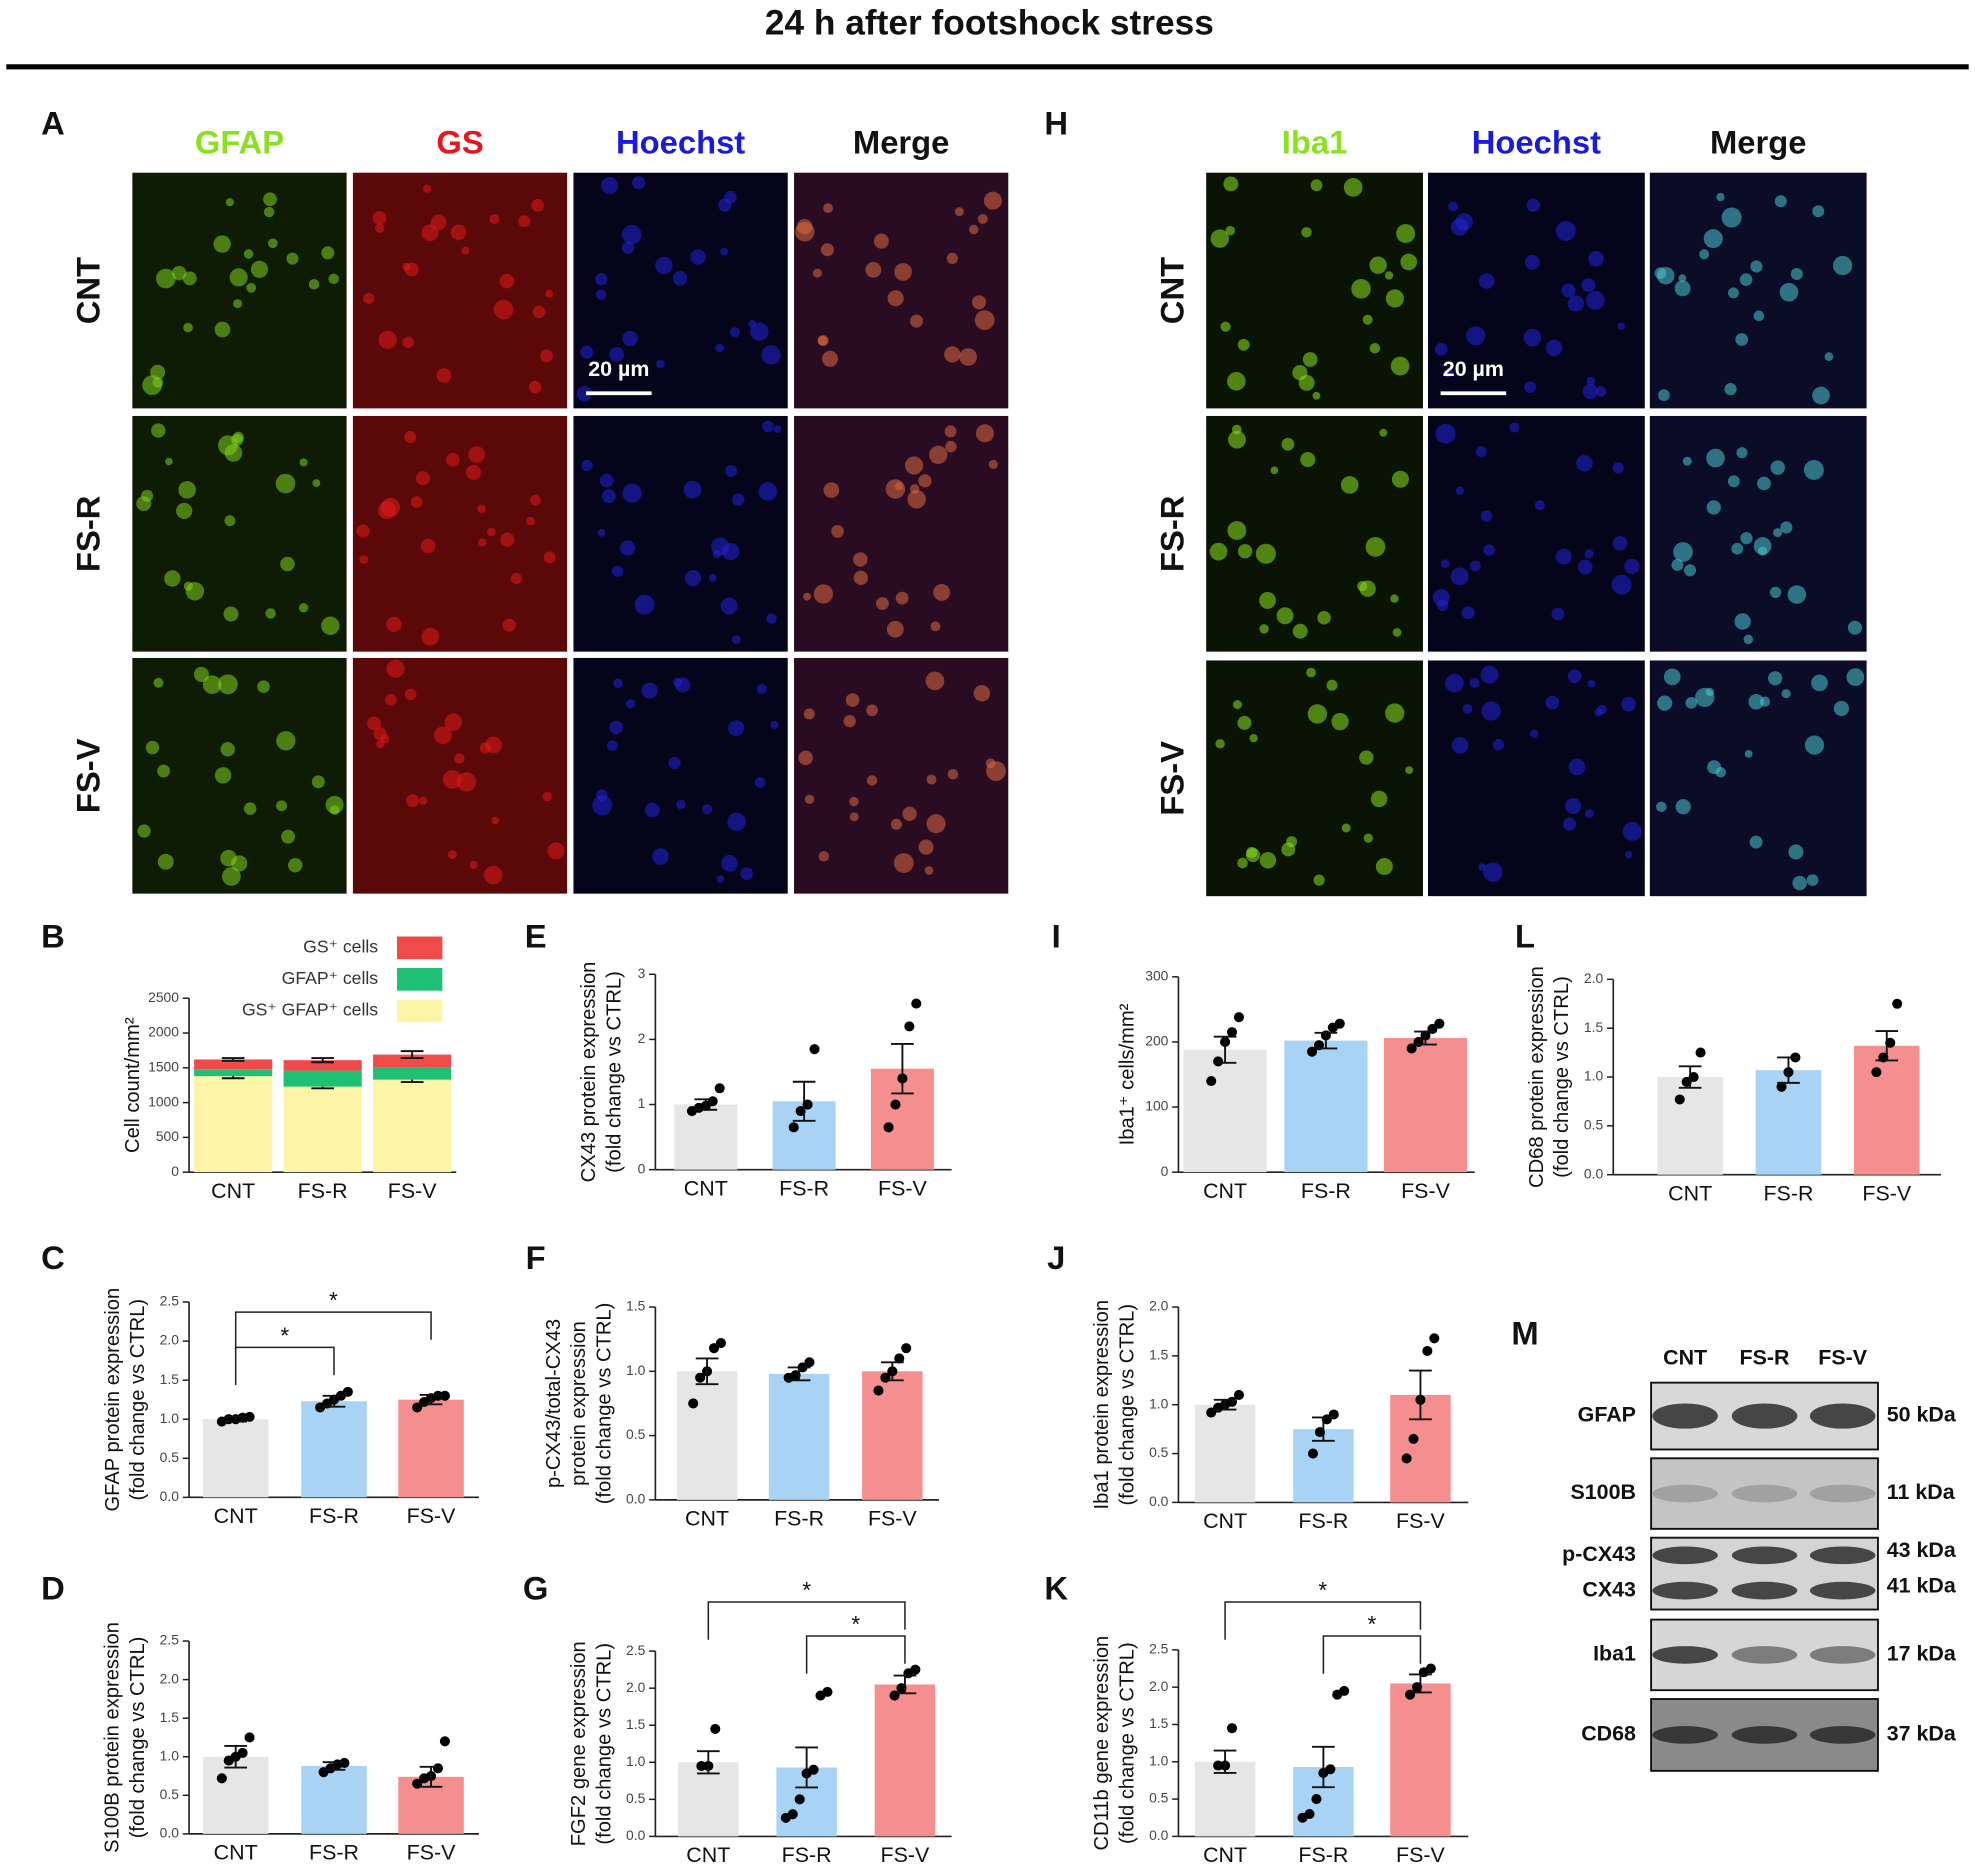  What do you see at coordinates (1599, 1554) in the screenshot?
I see `blot-row-label: p-CX43` at bounding box center [1599, 1554].